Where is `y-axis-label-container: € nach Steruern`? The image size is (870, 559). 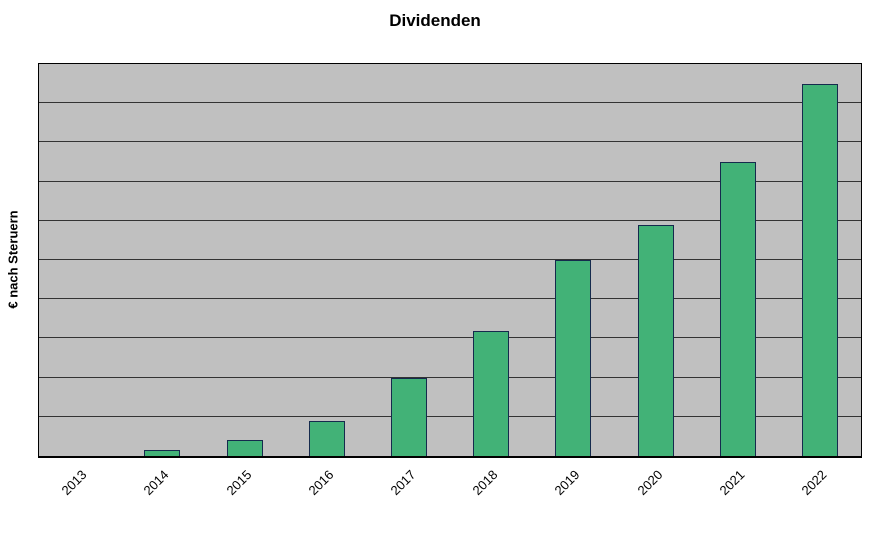 y-axis-label-container: € nach Steruern is located at coordinates (13, 259).